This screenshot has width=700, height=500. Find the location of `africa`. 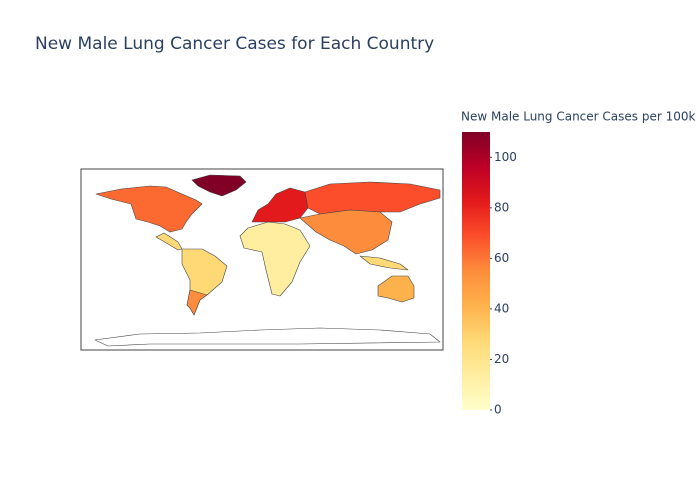

africa is located at coordinates (275, 259).